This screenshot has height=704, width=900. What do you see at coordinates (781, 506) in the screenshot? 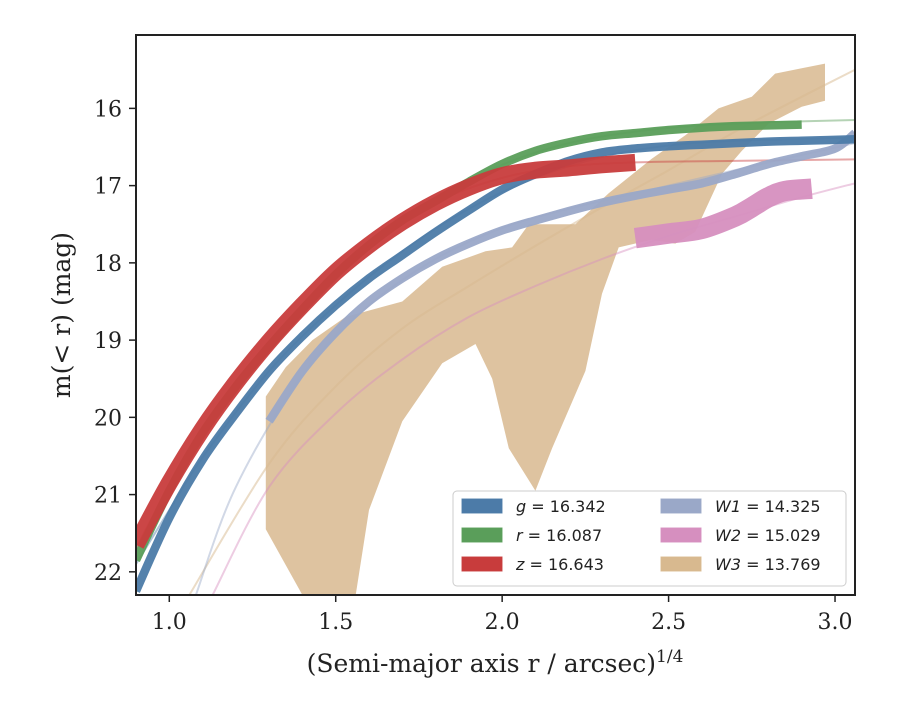
I see `legend-value-w1: = 14.325` at bounding box center [781, 506].